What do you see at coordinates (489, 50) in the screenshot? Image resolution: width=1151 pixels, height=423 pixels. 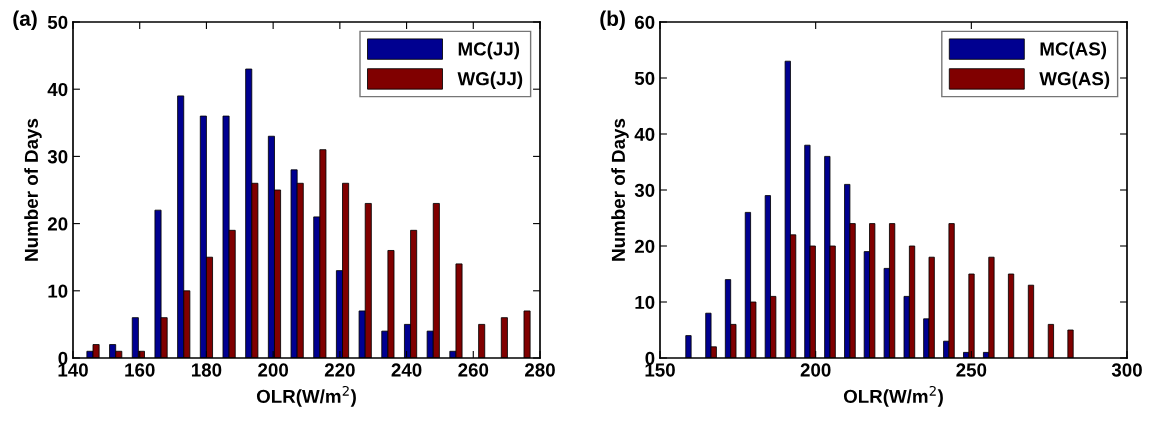 I see `legend-label: MC(JJ)` at bounding box center [489, 50].